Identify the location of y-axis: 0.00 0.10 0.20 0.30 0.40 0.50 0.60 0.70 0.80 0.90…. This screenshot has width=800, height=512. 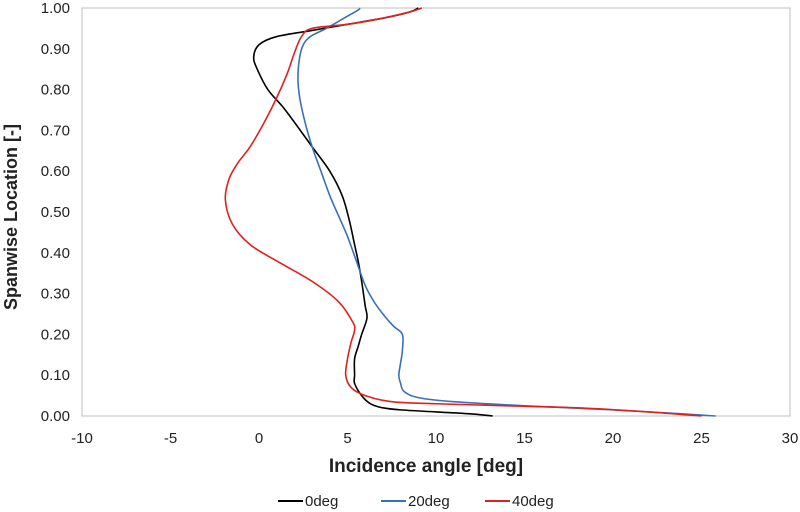
(55, 212).